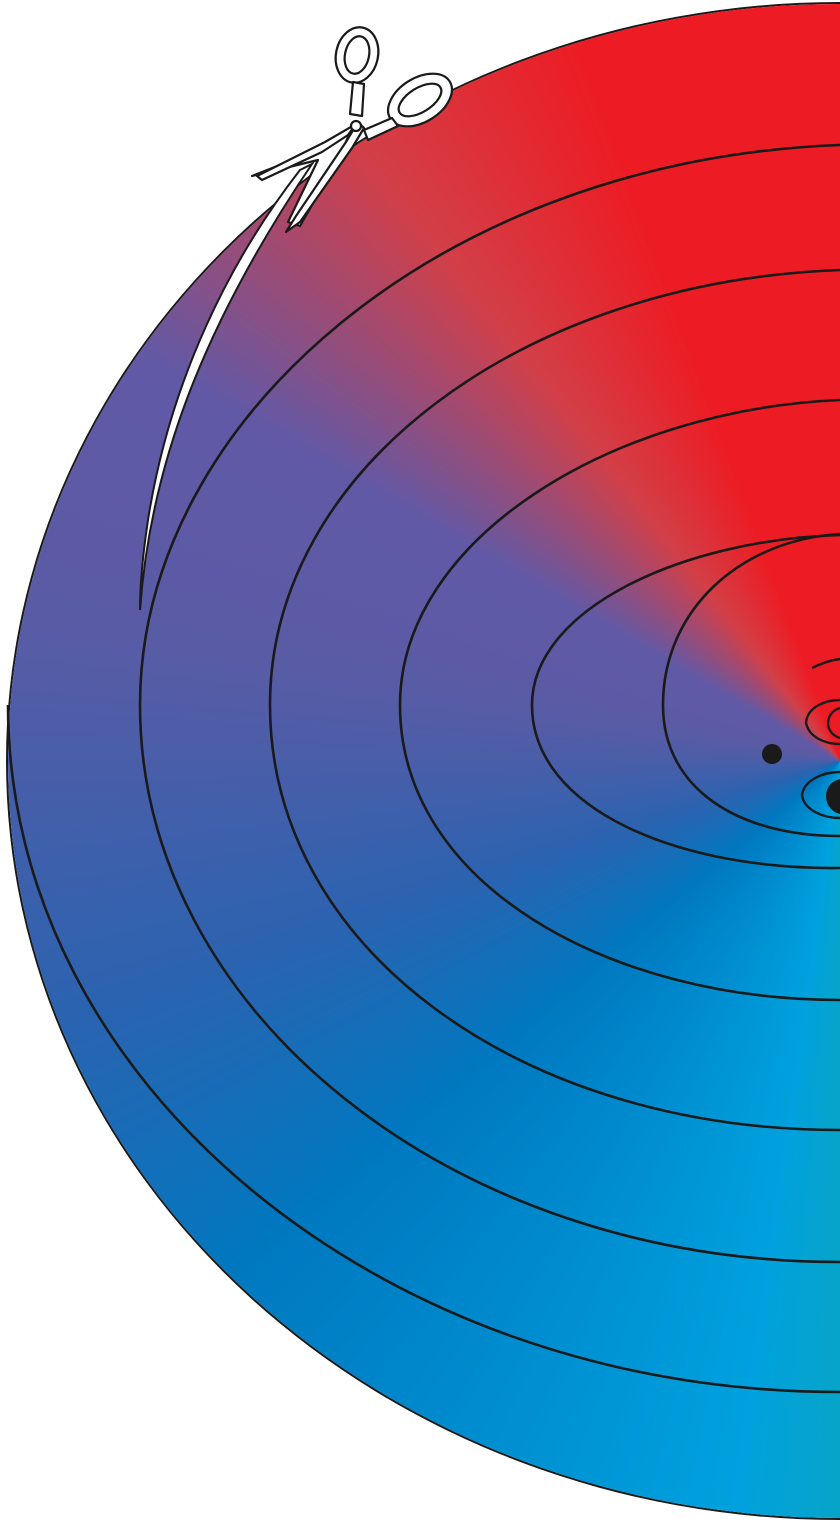 This screenshot has height=1523, width=840. Describe the element at coordinates (772, 754) in the screenshot. I see `center-dot` at that location.